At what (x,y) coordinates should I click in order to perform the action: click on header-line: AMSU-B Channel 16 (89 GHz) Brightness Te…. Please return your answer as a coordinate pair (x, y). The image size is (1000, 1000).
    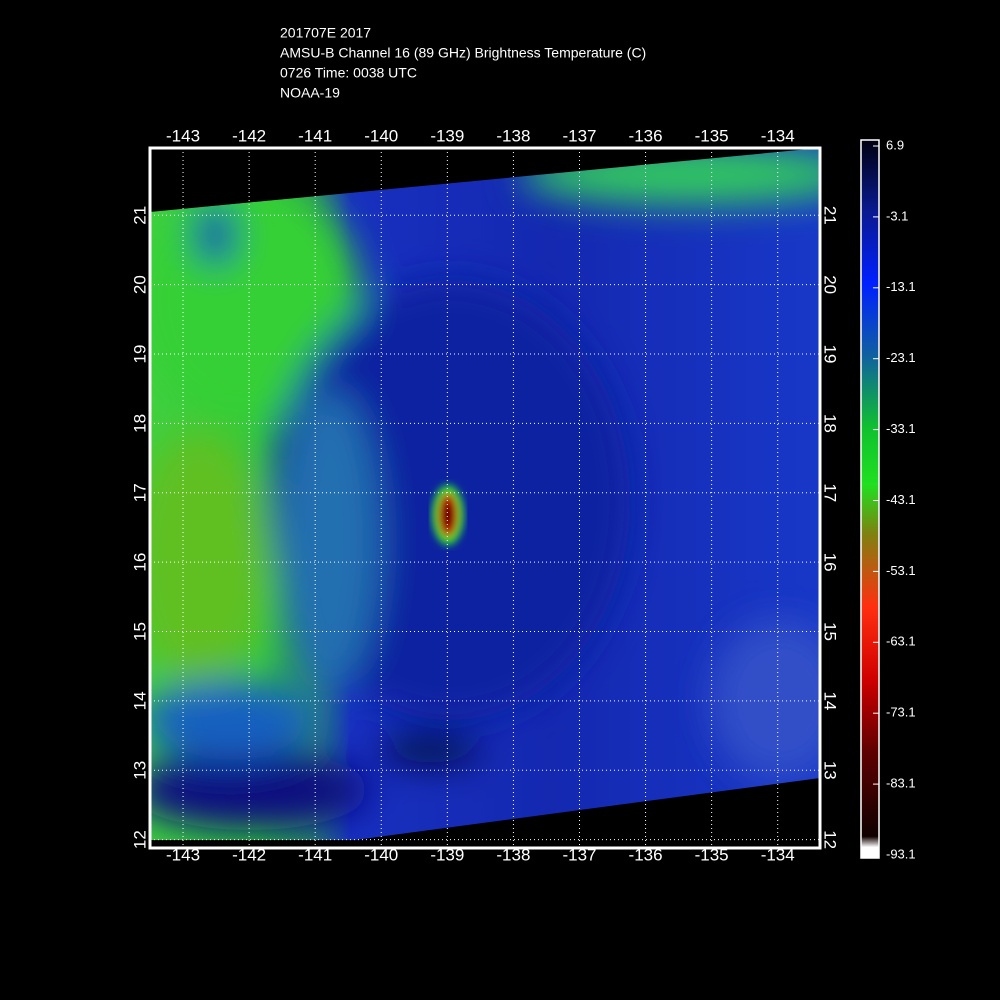
    Looking at the image, I should click on (463, 53).